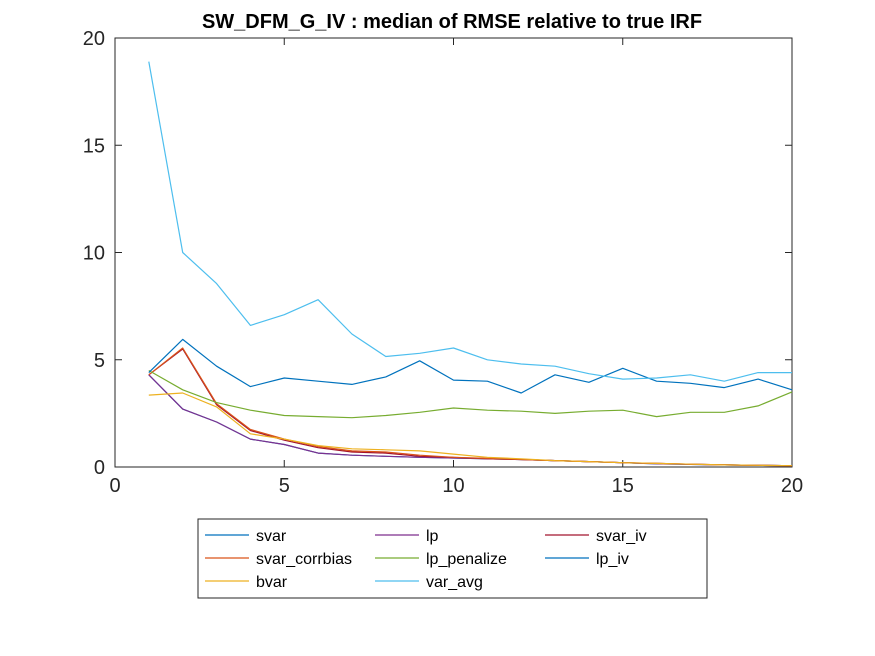 This screenshot has height=656, width=875. I want to click on legend-label: lp_penalize, so click(466, 559).